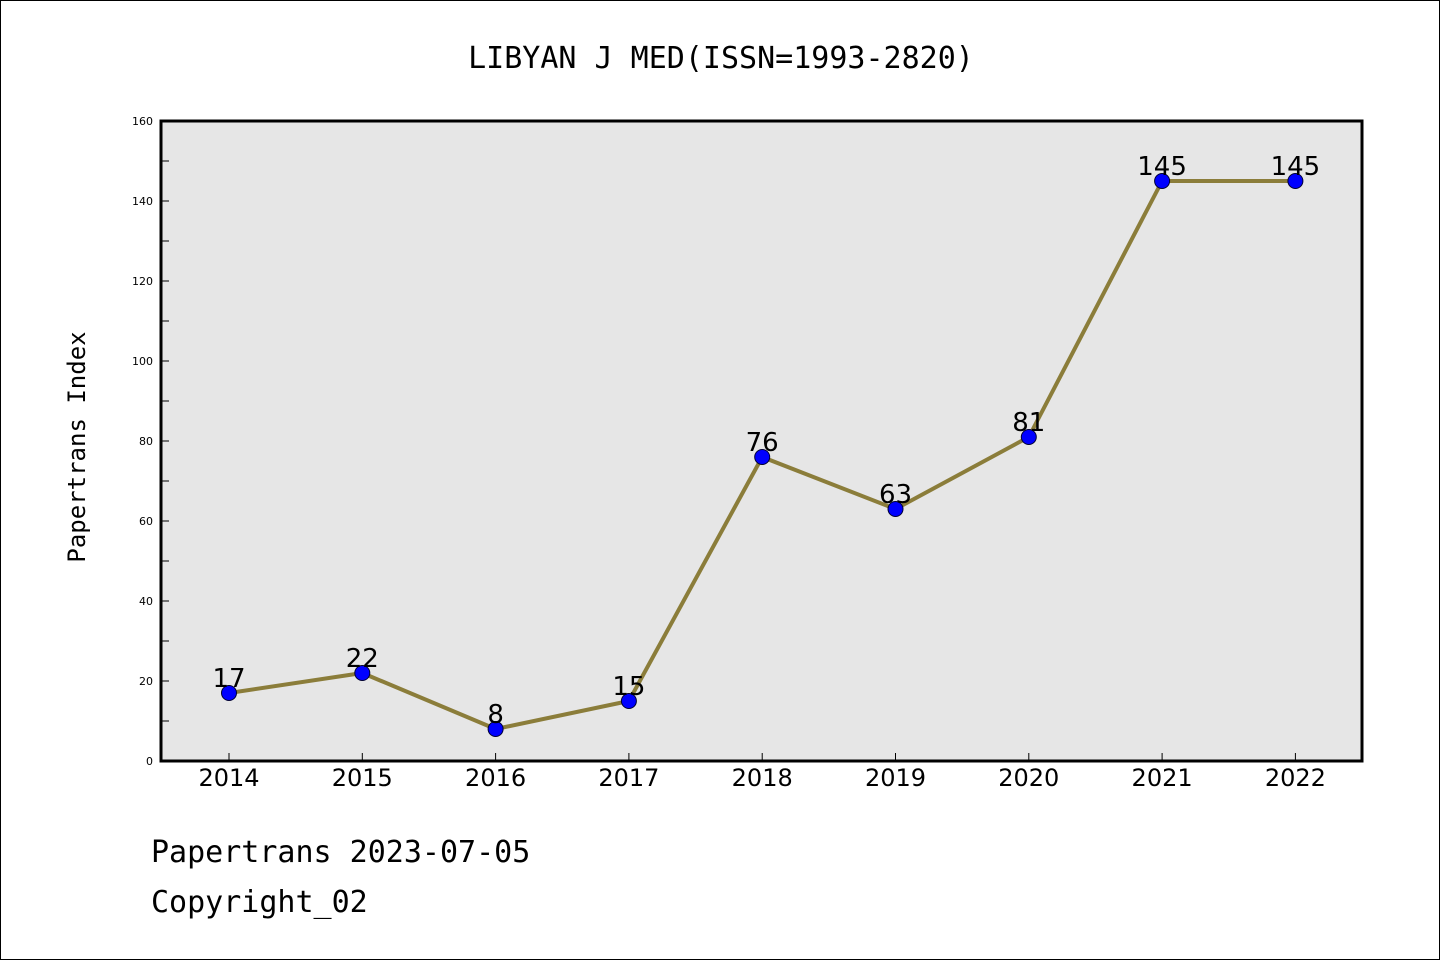 The image size is (1440, 961). Describe the element at coordinates (1295, 778) in the screenshot. I see `x-tick-label: 2022` at that location.